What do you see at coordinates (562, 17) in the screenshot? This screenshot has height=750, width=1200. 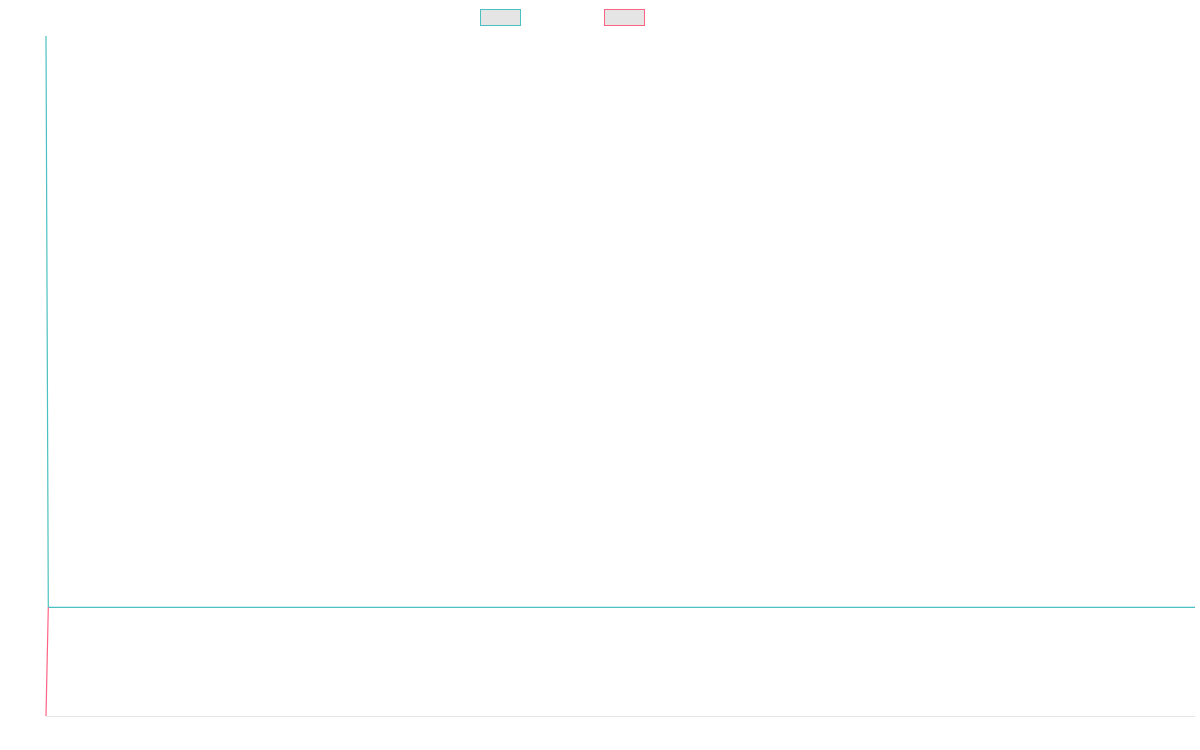 I see `legend` at bounding box center [562, 17].